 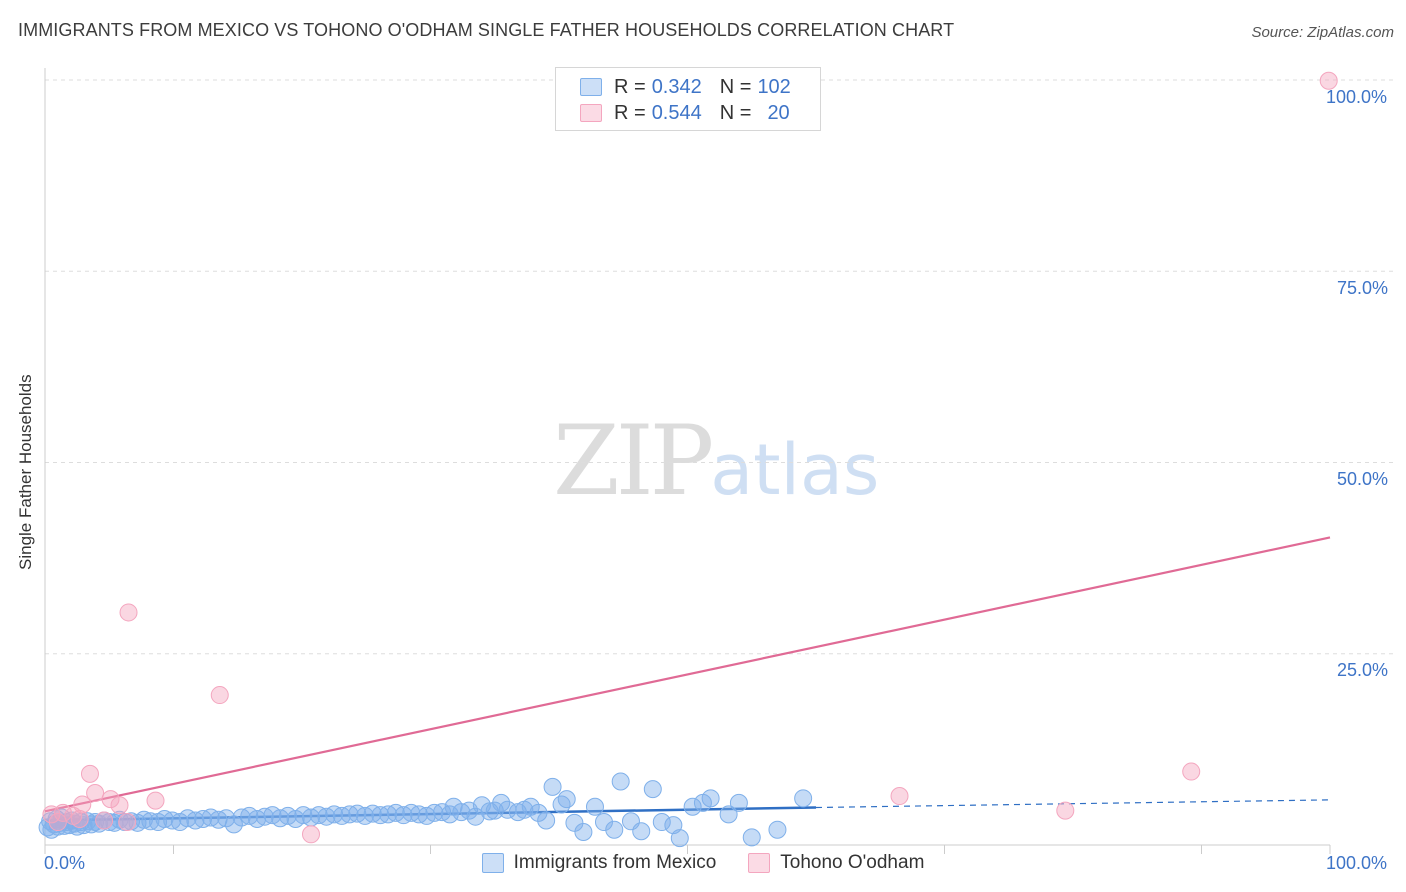 What do you see at coordinates (676, 112) in the screenshot?
I see `r-value: 0.544` at bounding box center [676, 112].